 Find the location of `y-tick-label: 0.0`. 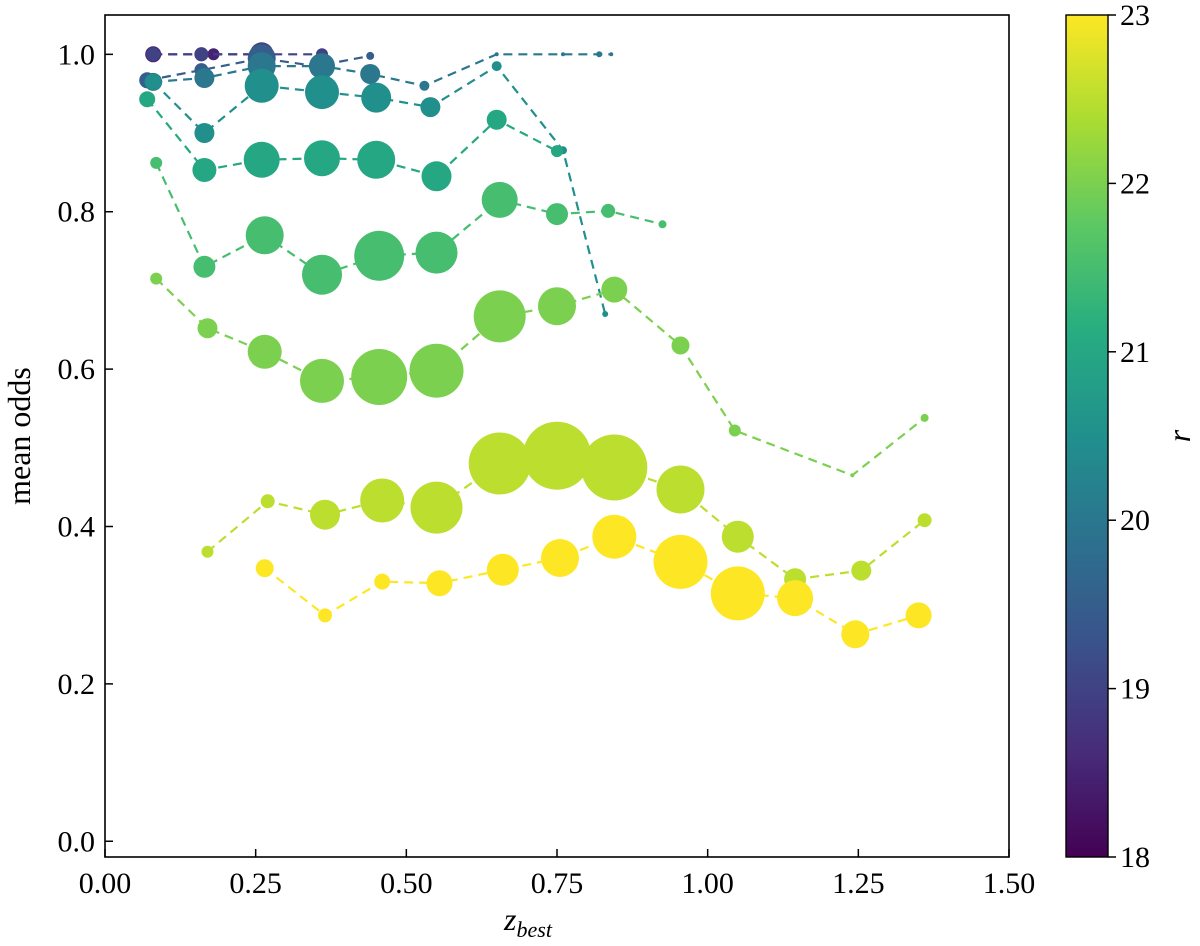

y-tick-label: 0.0 is located at coordinates (77, 841).